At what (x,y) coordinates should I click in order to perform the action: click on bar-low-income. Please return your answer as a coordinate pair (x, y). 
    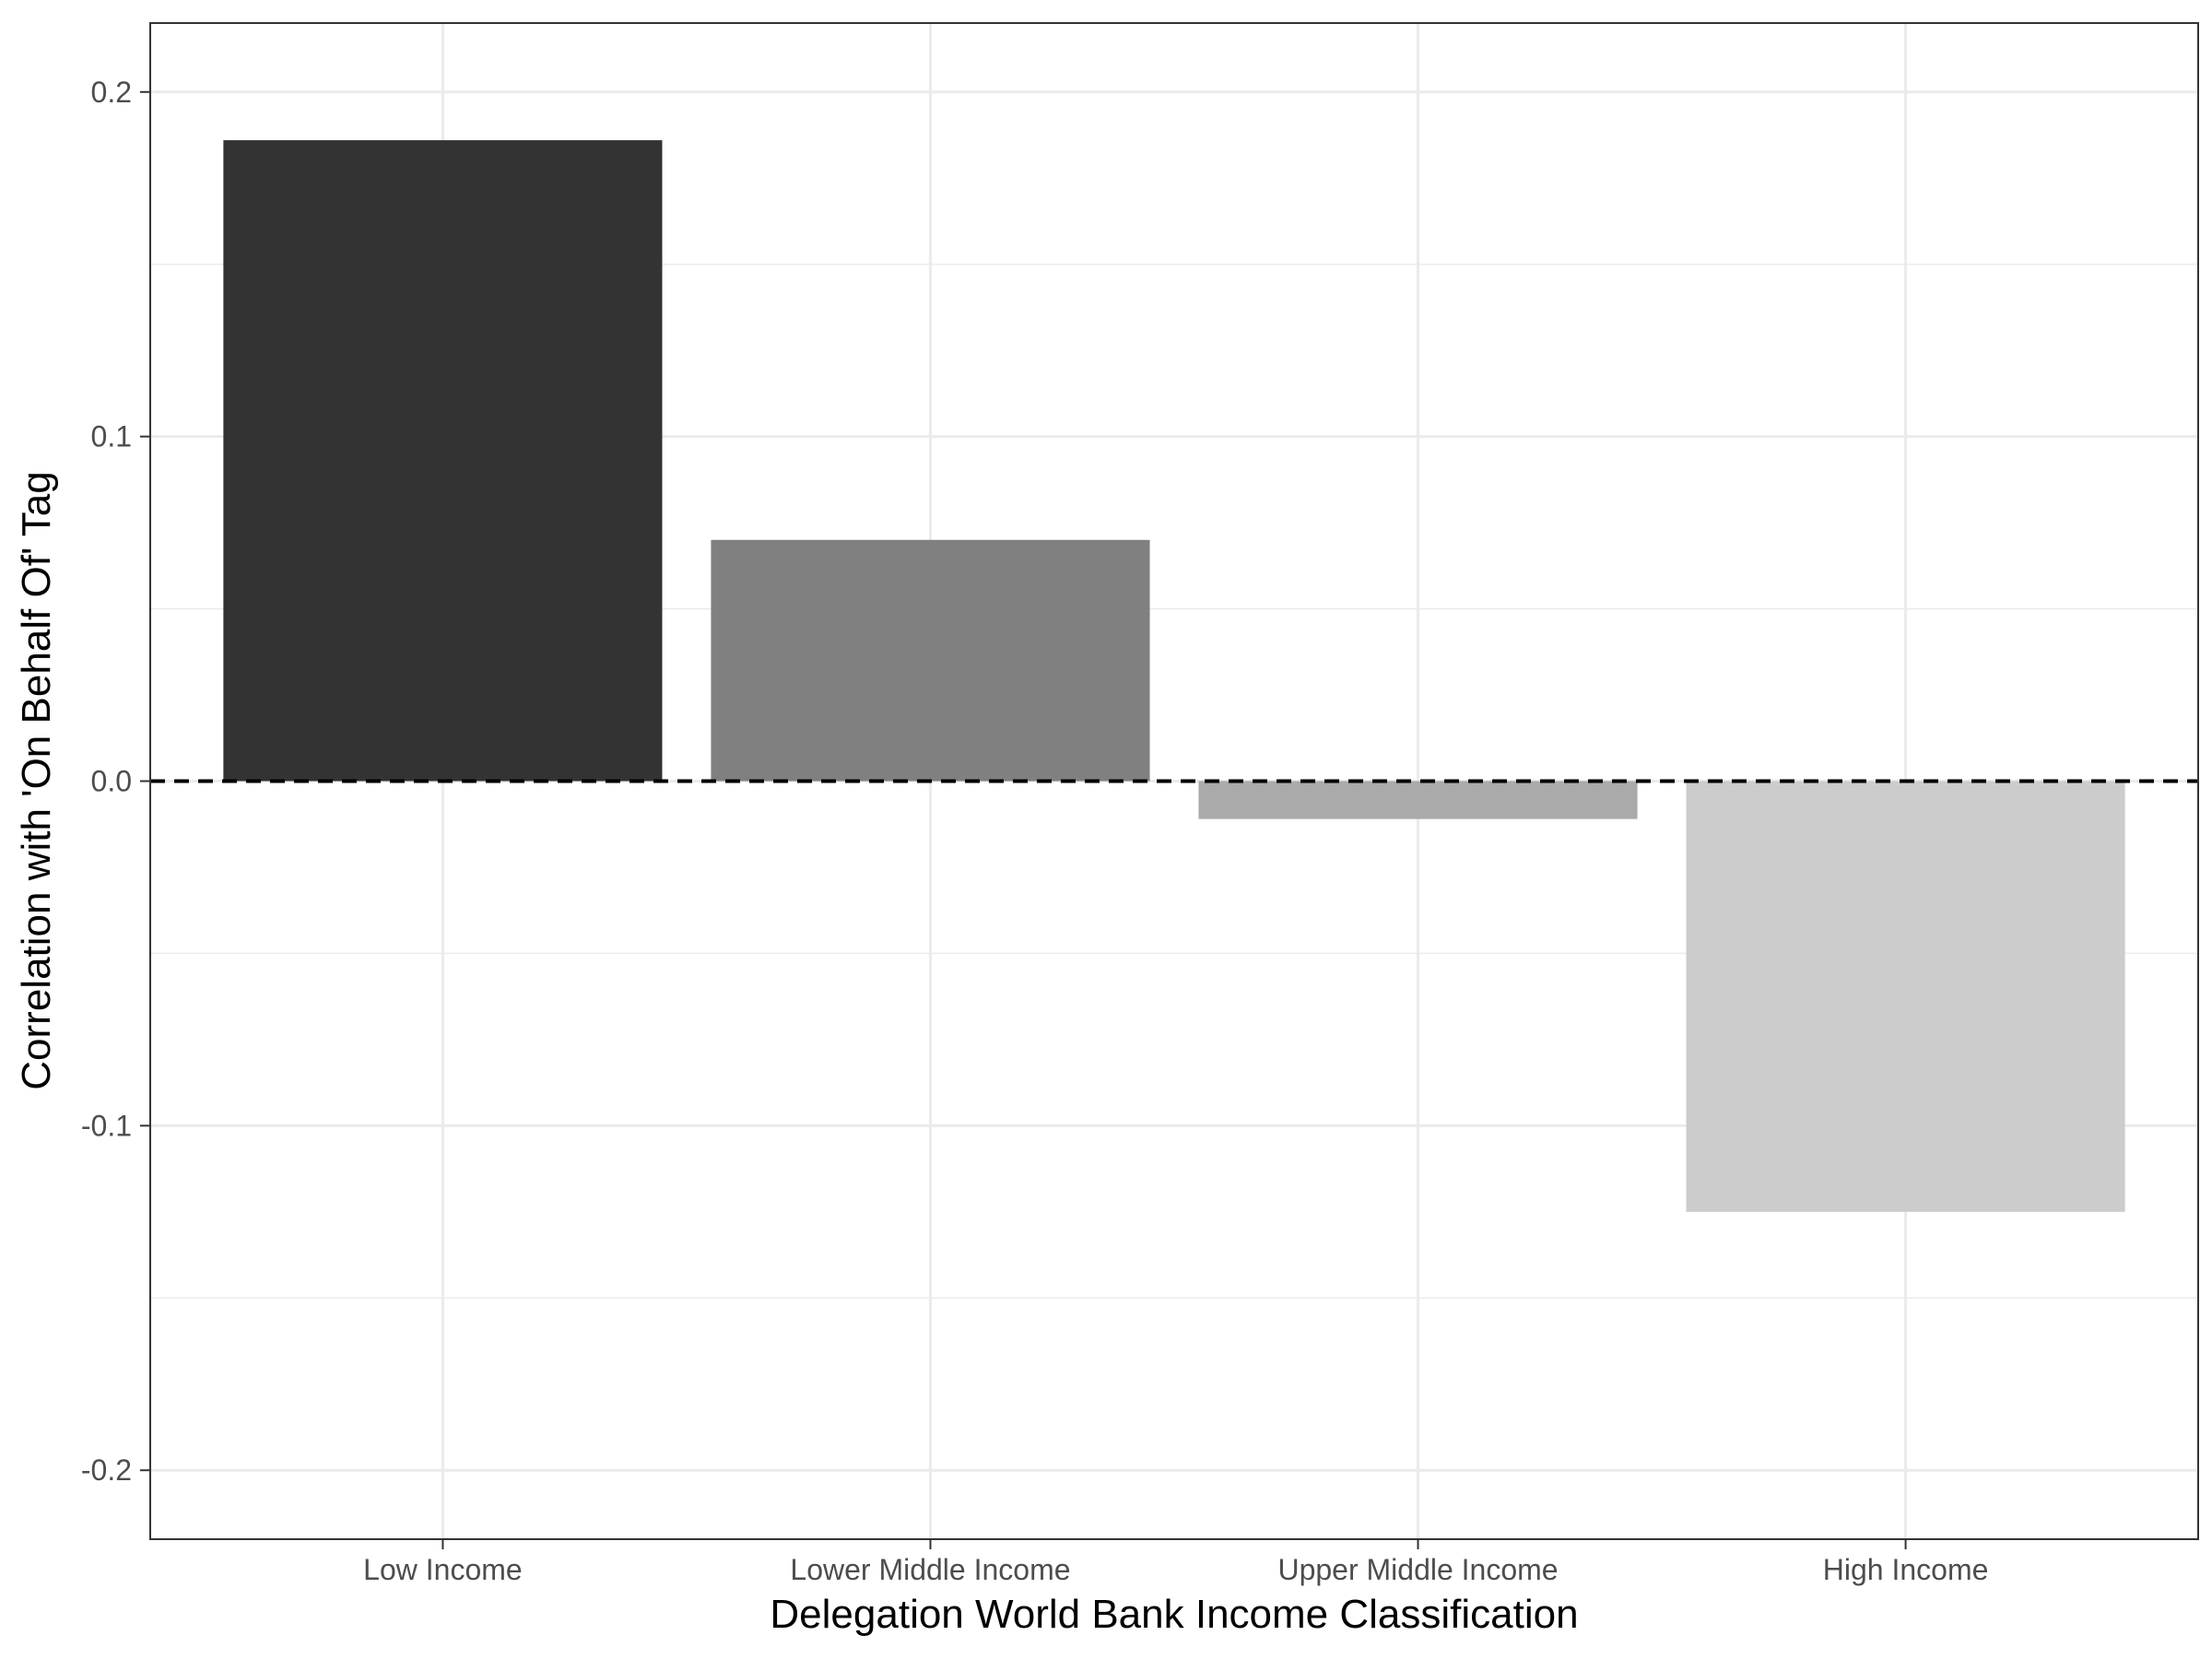
    Looking at the image, I should click on (443, 461).